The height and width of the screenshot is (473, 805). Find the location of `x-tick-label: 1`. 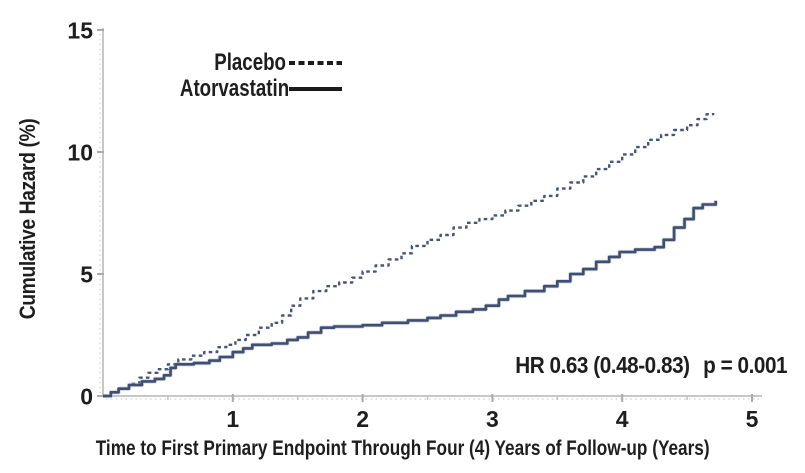

x-tick-label: 1 is located at coordinates (232, 419).